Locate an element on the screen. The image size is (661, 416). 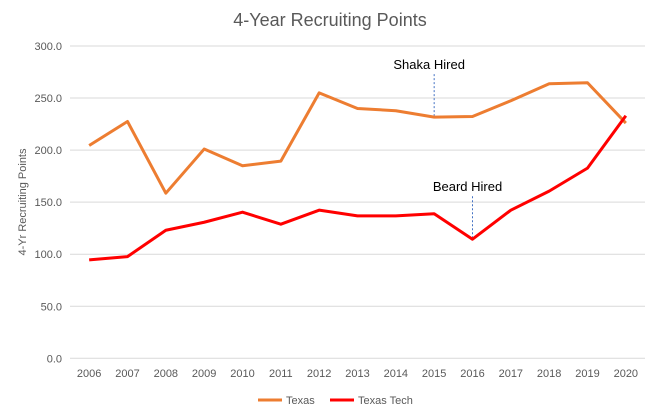
y-tick-label: 300.0 is located at coordinates (48, 47).